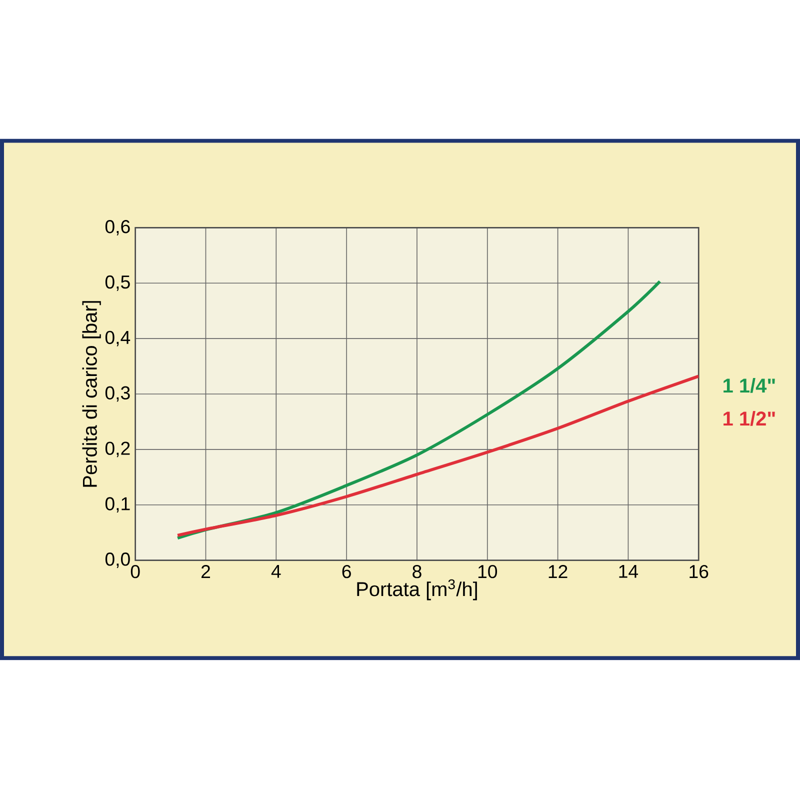 The height and width of the screenshot is (799, 800). What do you see at coordinates (437, 455) in the screenshot?
I see `line-series` at bounding box center [437, 455].